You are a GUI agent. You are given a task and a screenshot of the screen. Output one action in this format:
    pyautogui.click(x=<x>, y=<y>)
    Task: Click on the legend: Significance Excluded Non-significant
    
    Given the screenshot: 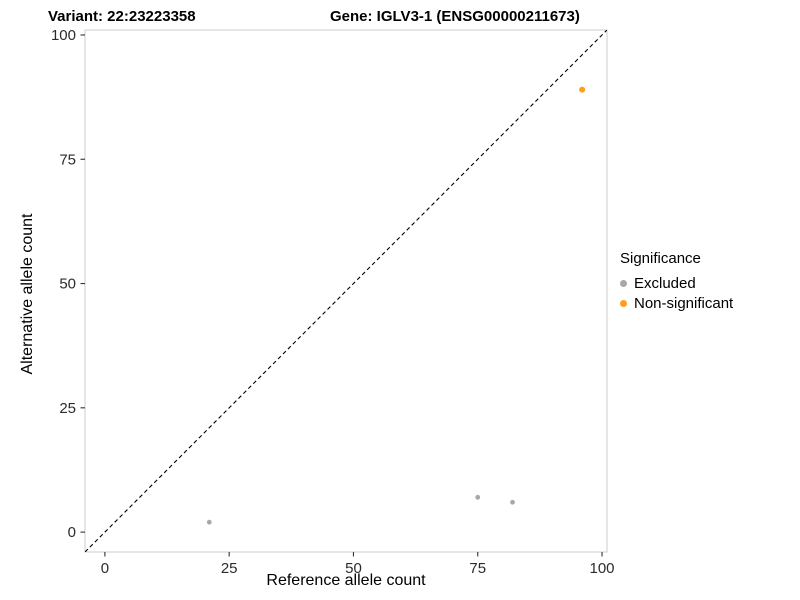 What is the action you would take?
    pyautogui.click(x=676, y=281)
    